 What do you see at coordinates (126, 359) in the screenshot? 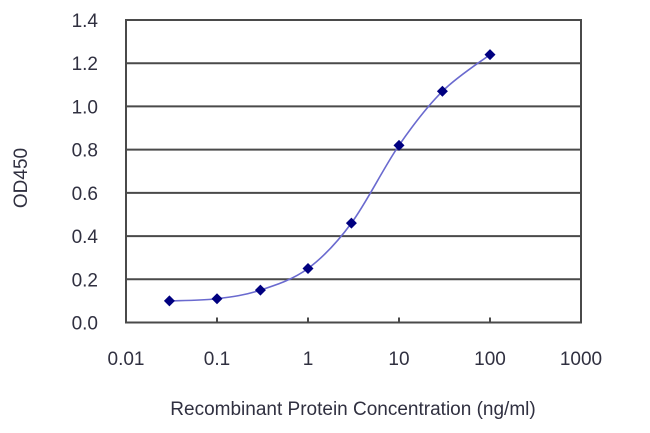
I see `x-tick-label: 0.01` at bounding box center [126, 359].